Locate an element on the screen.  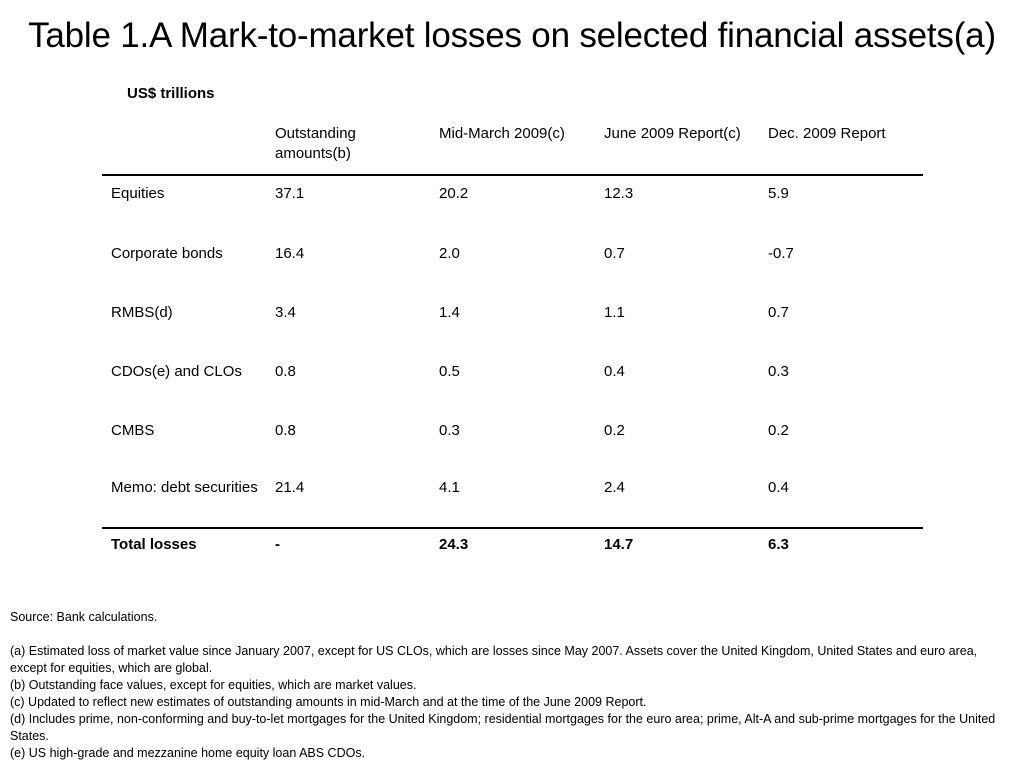
table-row: Corporate bonds 16.4 2.0 0.7 -0.7 is located at coordinates (512, 265).